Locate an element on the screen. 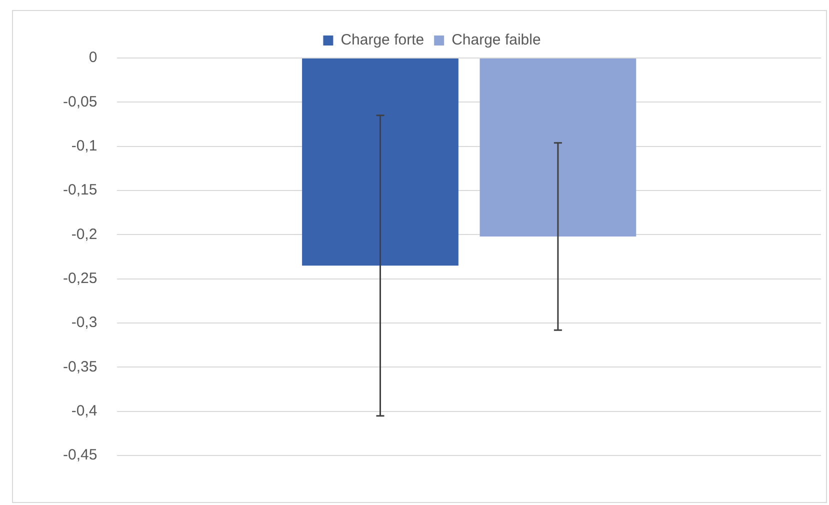 The height and width of the screenshot is (505, 829). y-tick-label: -0,1 is located at coordinates (84, 145).